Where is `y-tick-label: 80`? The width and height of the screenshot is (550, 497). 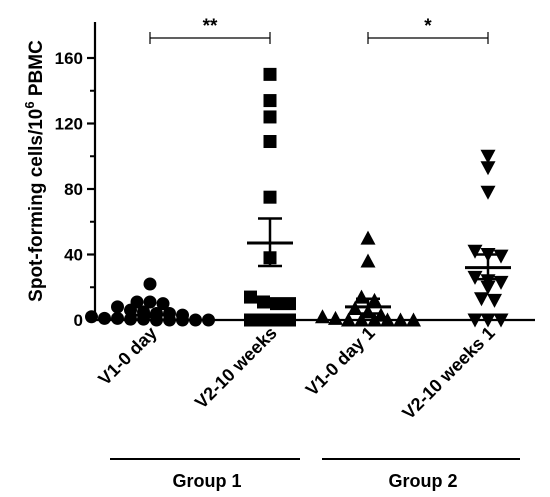
y-tick-label: 80 is located at coordinates (73, 189).